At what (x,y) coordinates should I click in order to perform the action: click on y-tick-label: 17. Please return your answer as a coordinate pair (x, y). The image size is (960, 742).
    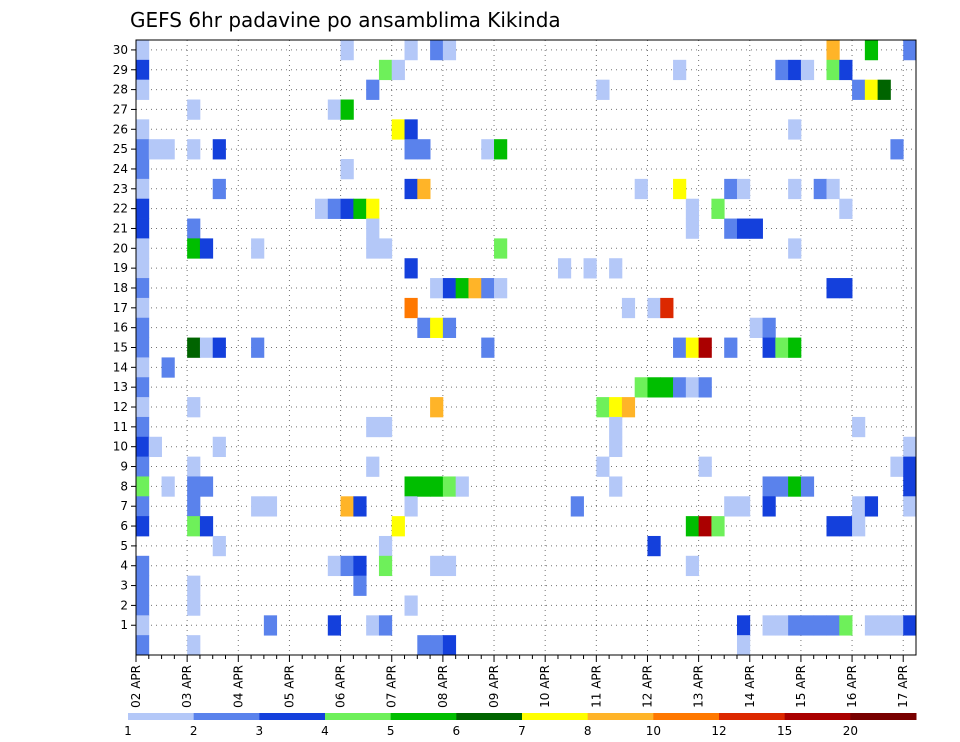
    Looking at the image, I should click on (120, 308).